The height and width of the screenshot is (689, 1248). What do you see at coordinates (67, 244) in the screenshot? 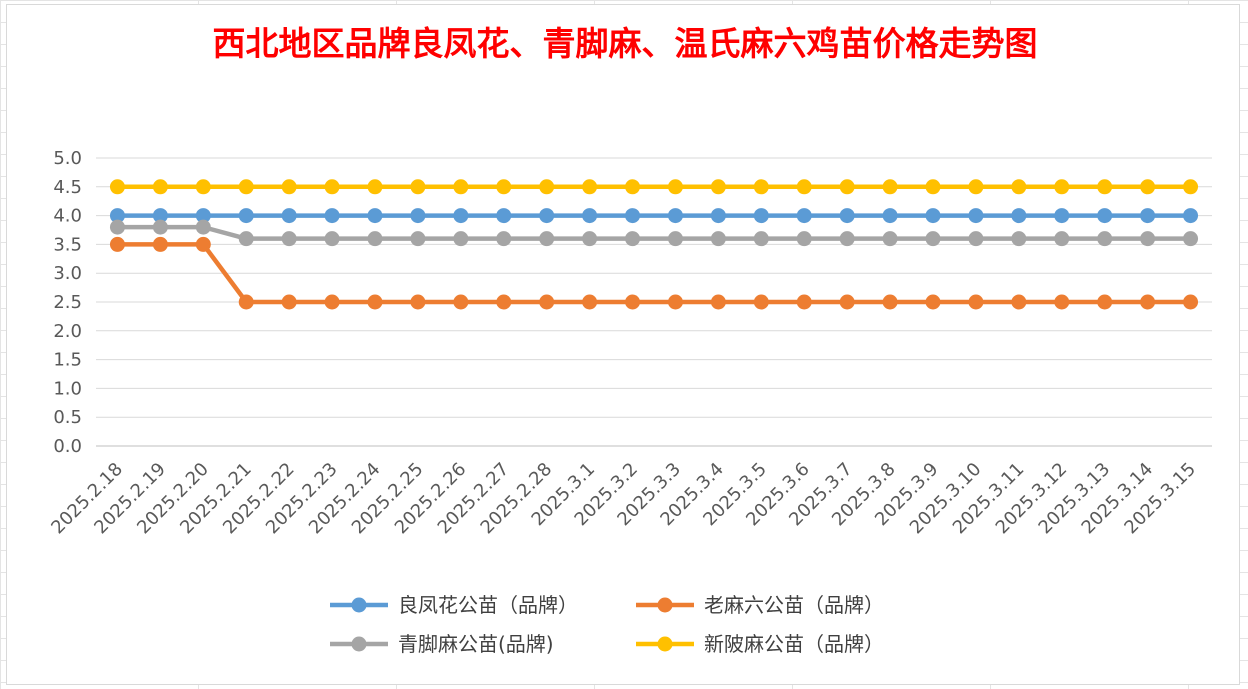
I see `y-tick-label: 3.5` at bounding box center [67, 244].